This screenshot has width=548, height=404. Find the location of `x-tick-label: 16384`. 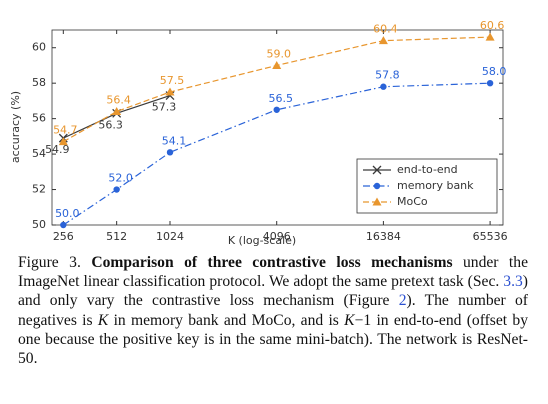

x-tick-label: 16384 is located at coordinates (383, 236).